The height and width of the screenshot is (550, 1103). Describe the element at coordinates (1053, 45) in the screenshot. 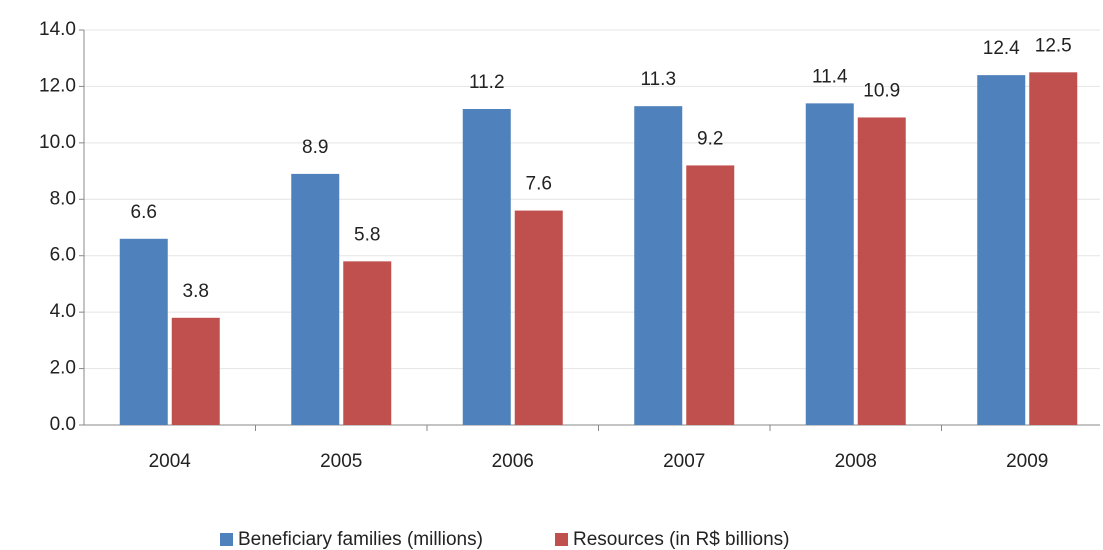

I see `data-label: 12.5` at that location.